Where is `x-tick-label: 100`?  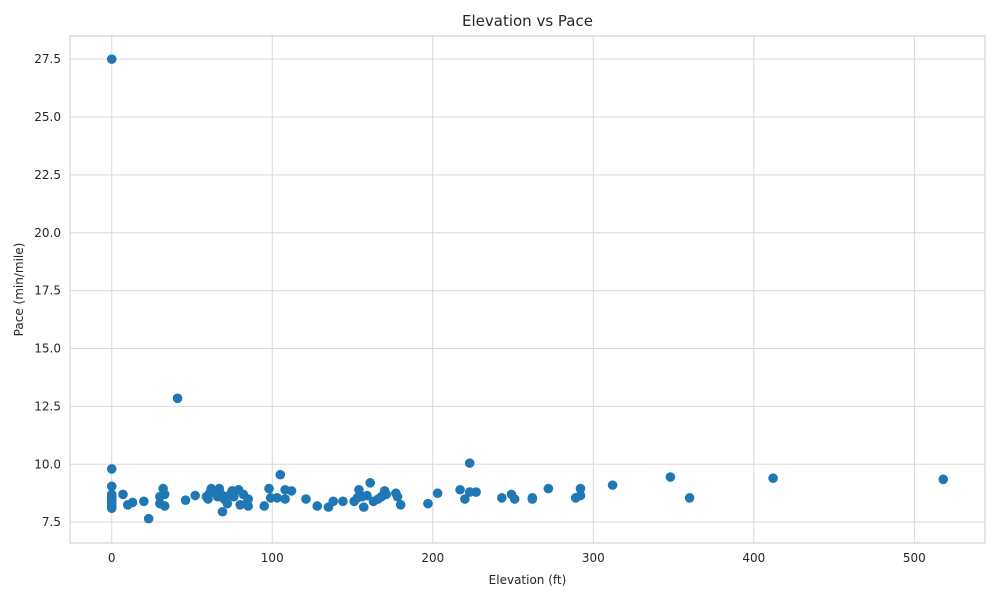 x-tick-label: 100 is located at coordinates (272, 558).